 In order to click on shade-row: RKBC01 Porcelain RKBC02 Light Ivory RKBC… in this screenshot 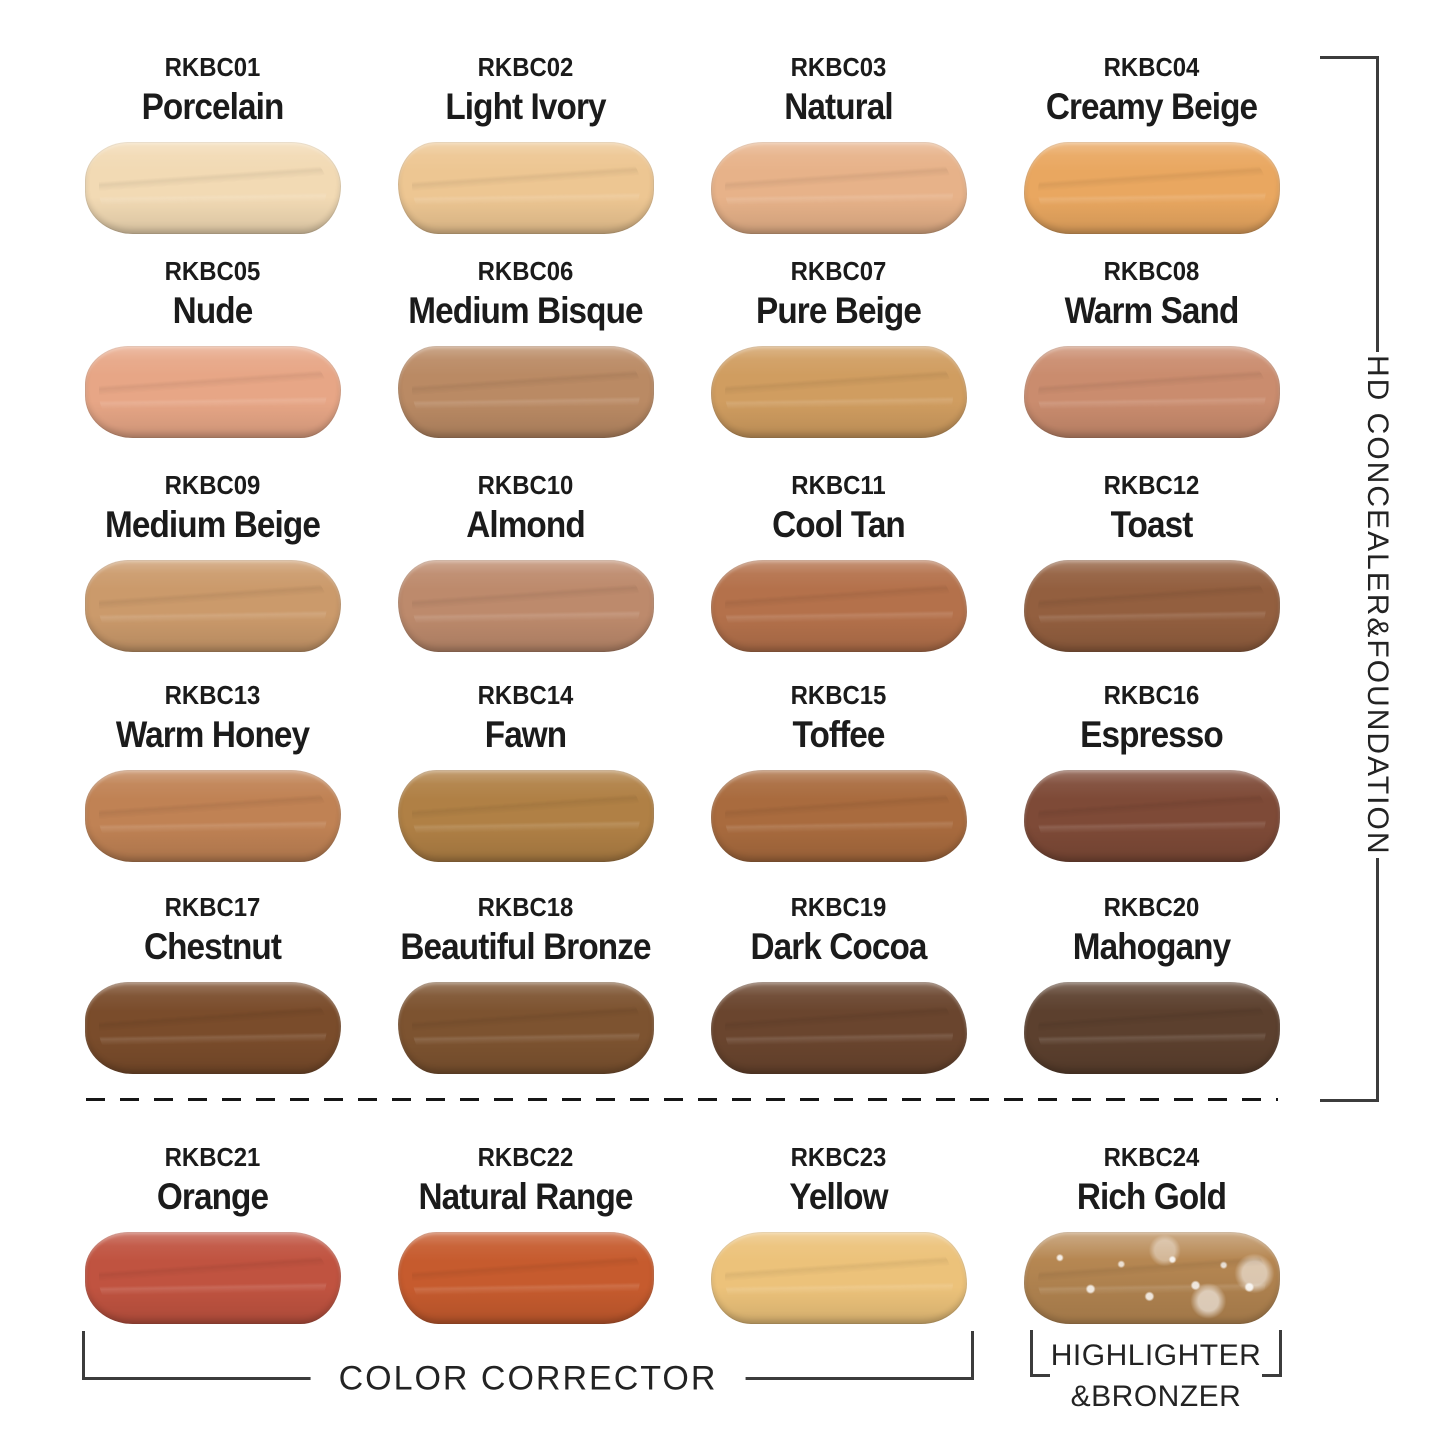, I will do `click(682, 143)`.